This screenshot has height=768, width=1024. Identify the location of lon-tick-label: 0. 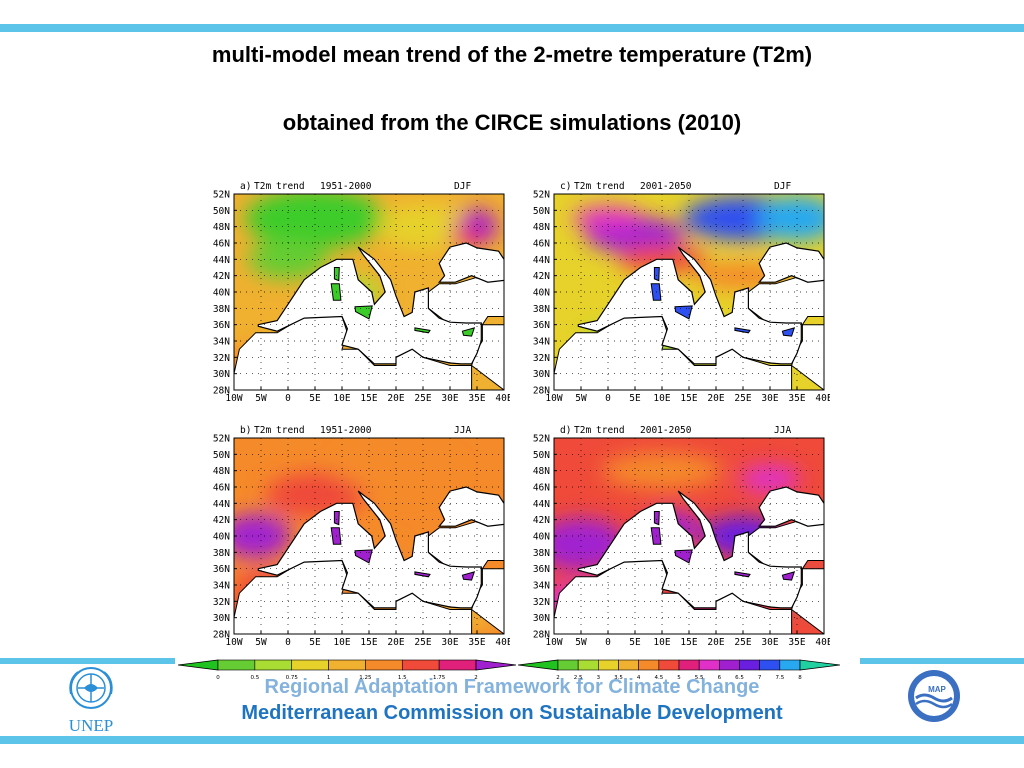
(288, 641).